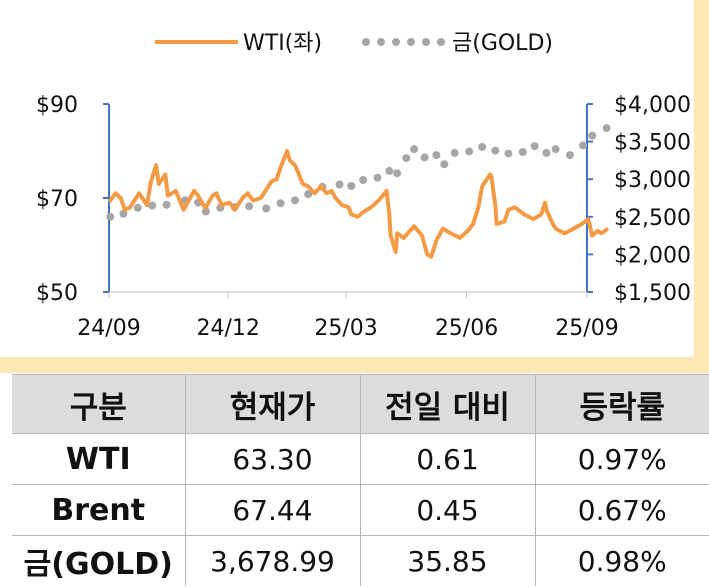 Image resolution: width=709 pixels, height=587 pixels. I want to click on x-axis-tick-label: 25/09, so click(586, 328).